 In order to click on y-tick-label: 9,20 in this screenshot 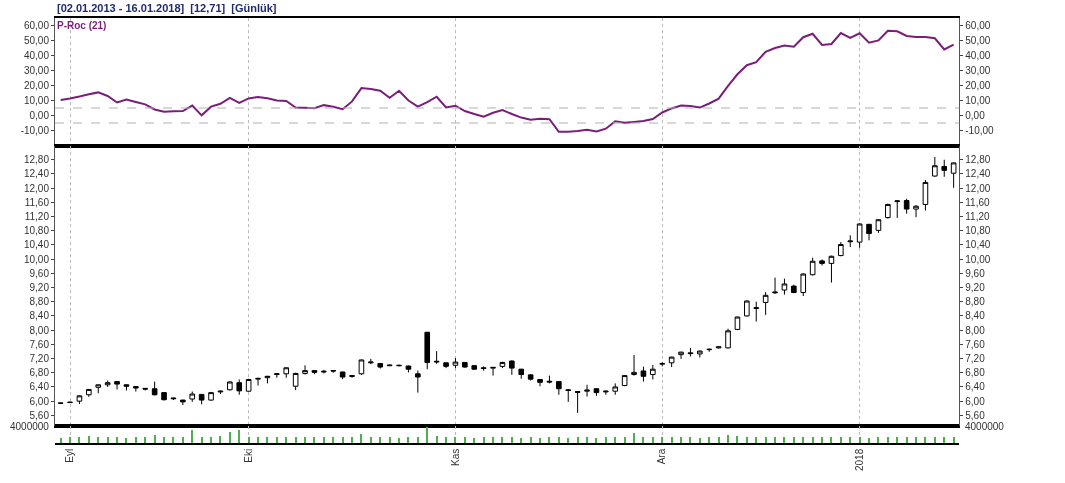, I will do `click(39, 288)`.